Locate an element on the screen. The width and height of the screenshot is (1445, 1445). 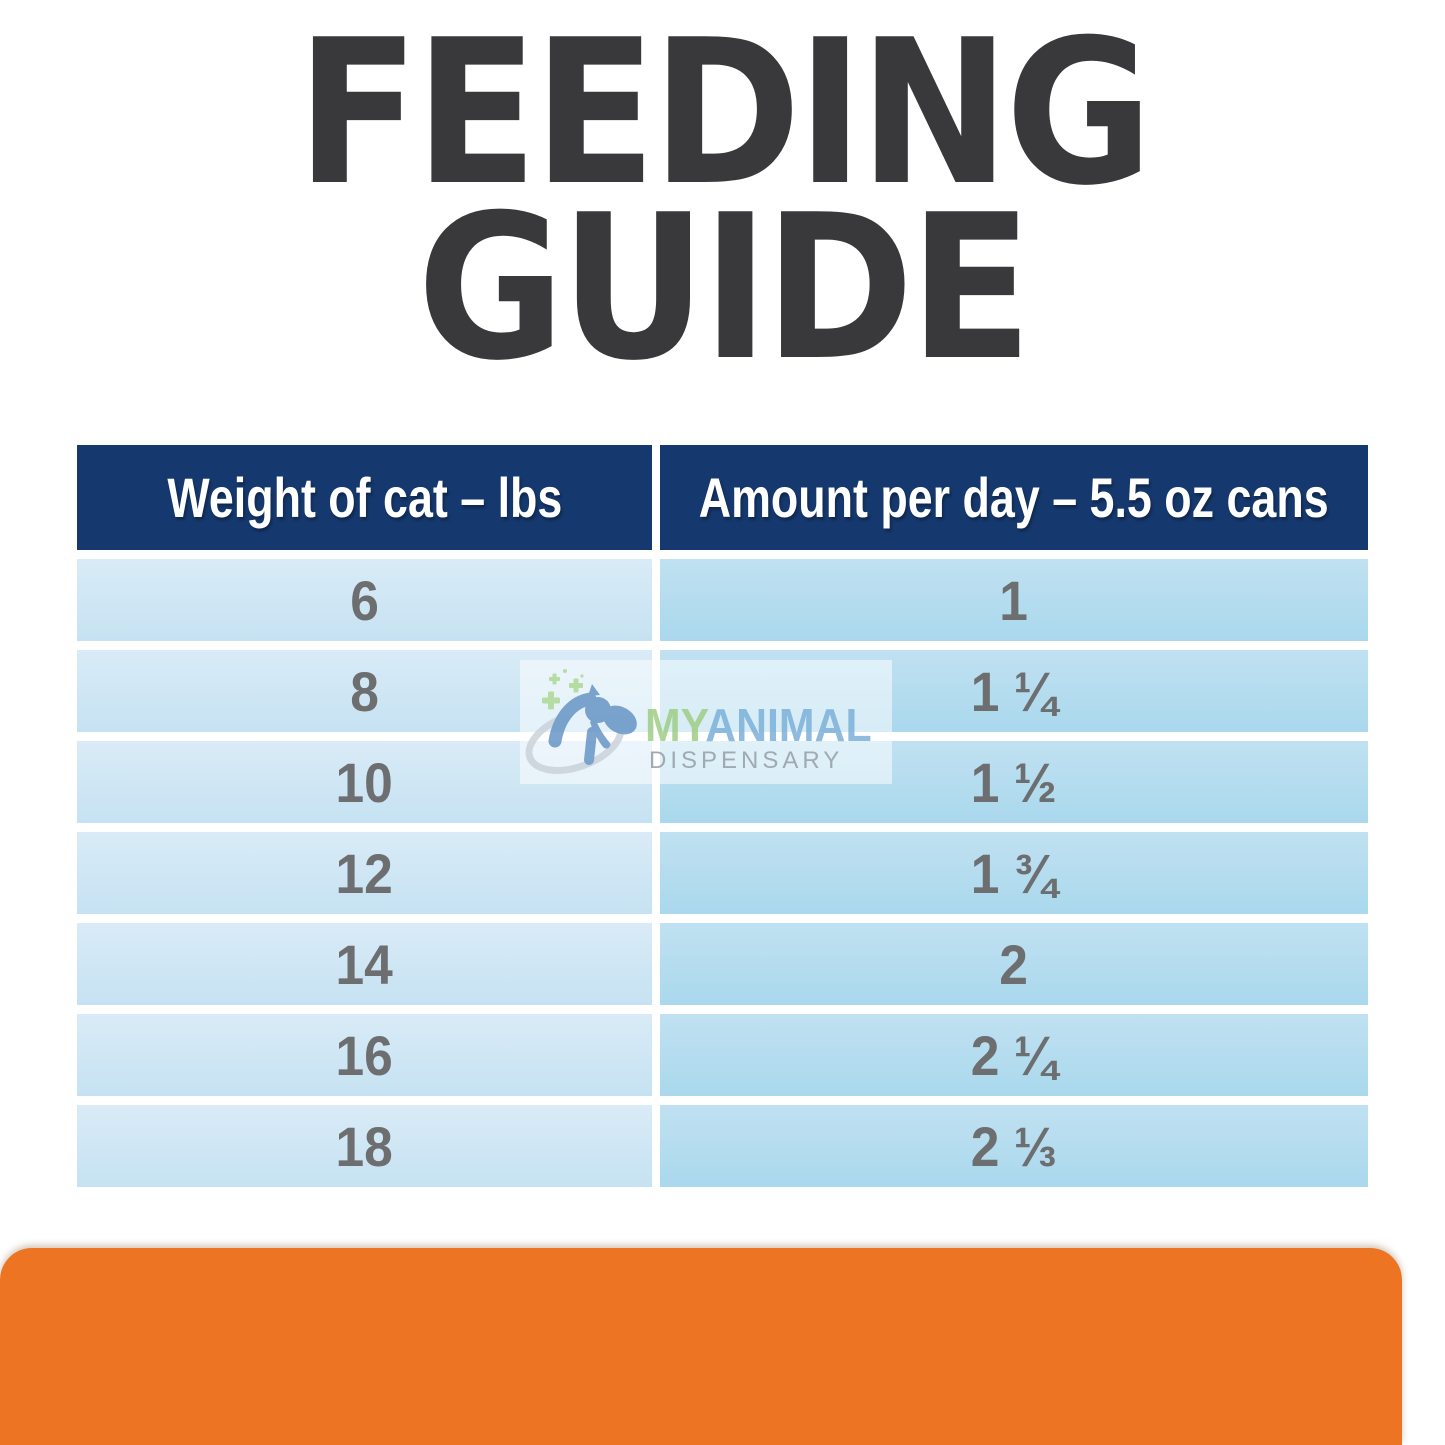
table-cell-weight: 14 is located at coordinates (364, 964).